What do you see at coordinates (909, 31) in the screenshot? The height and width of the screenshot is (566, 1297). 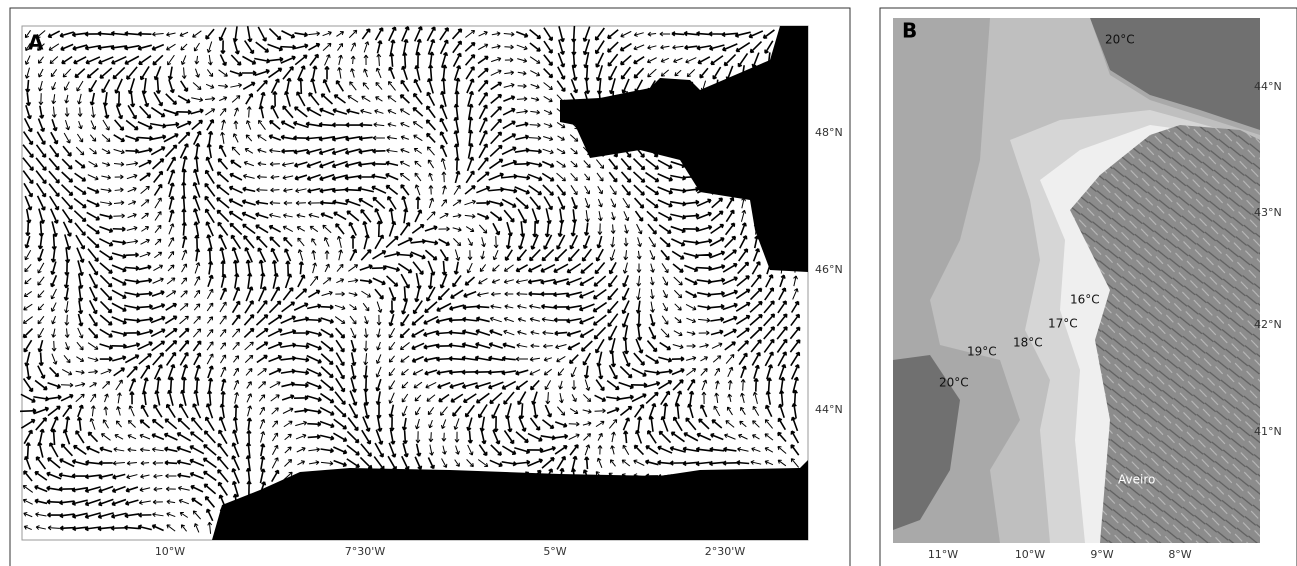 I see `panel-label: B` at bounding box center [909, 31].